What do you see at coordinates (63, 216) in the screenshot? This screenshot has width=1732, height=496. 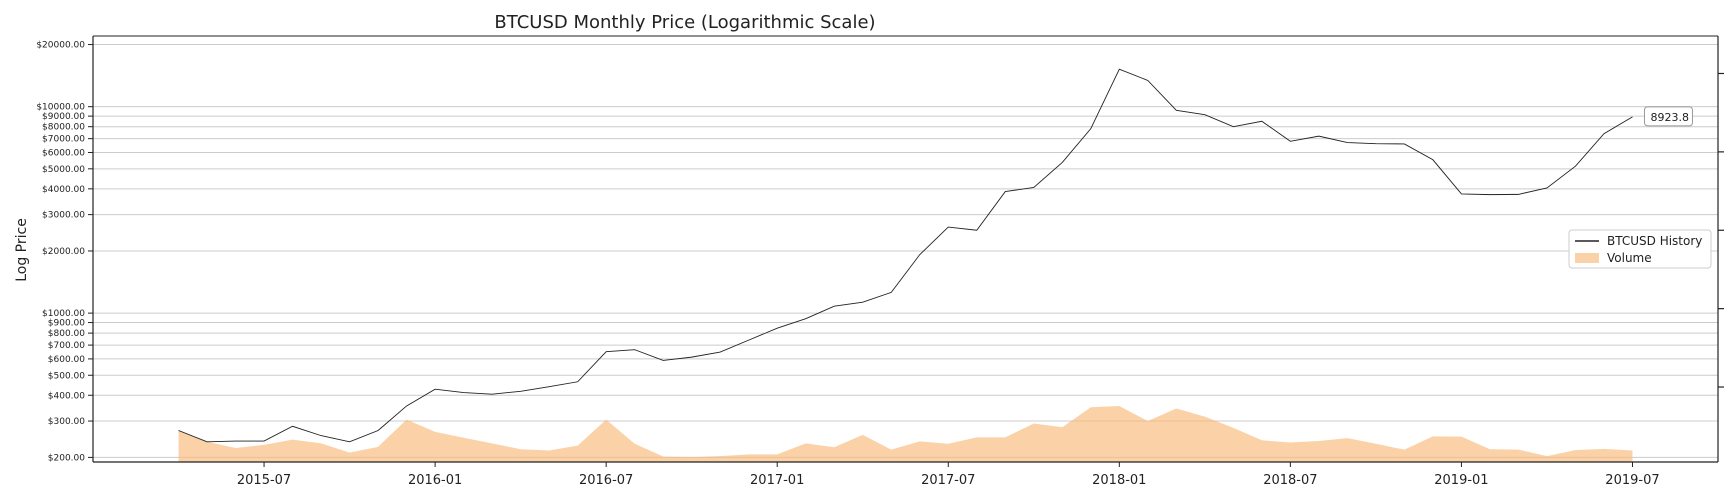 I see `y-tick-label: $3000.00` at bounding box center [63, 216].